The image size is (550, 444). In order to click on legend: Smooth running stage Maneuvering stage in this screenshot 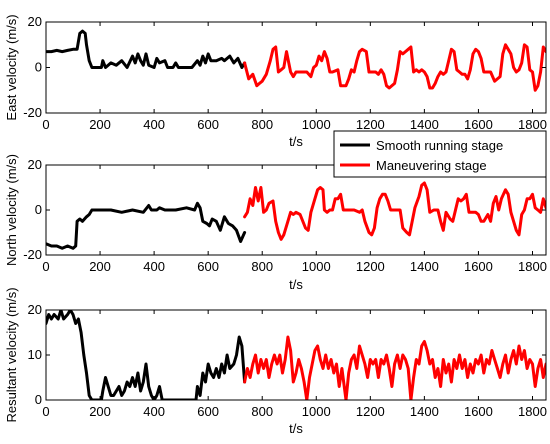, I will do `click(440, 154)`.